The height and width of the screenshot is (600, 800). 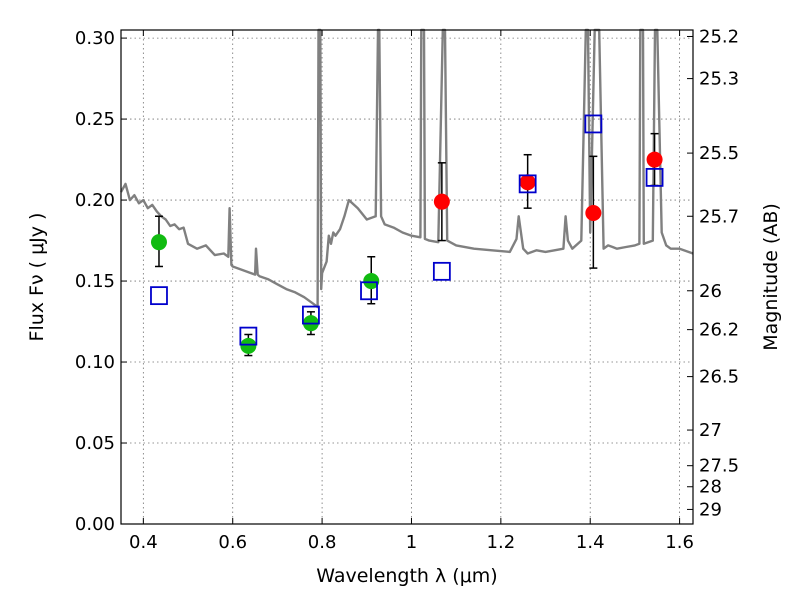 I want to click on y2-tick-label: 25.2, so click(x=719, y=36).